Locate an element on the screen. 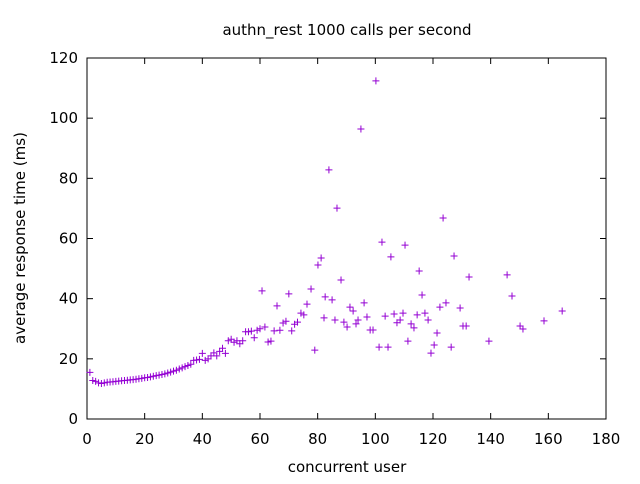 This screenshot has height=484, width=640. x-tick-label: 20 is located at coordinates (144, 439).